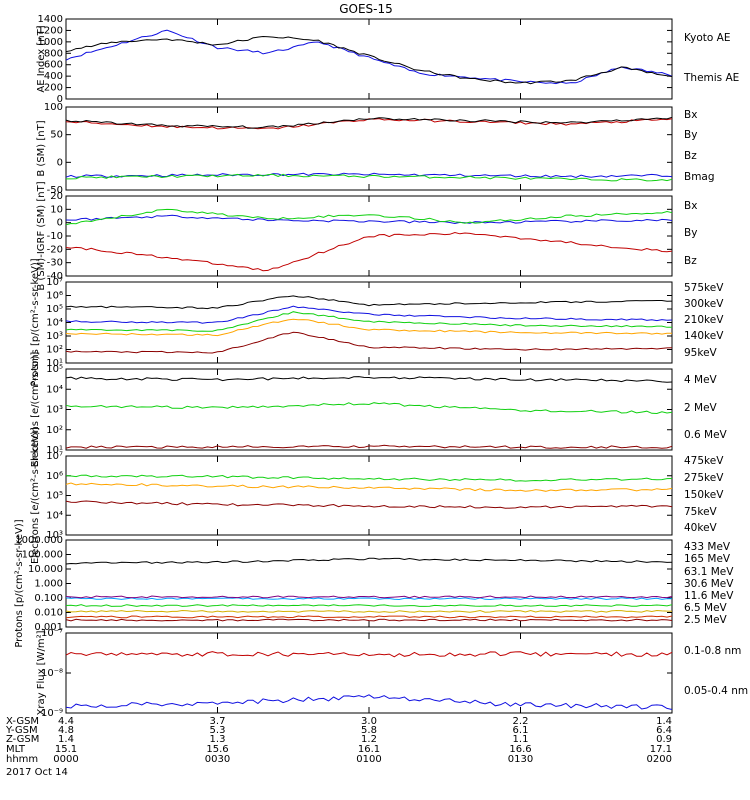  What do you see at coordinates (369, 605) in the screenshot?
I see `series-line-30.6-MeV` at bounding box center [369, 605].